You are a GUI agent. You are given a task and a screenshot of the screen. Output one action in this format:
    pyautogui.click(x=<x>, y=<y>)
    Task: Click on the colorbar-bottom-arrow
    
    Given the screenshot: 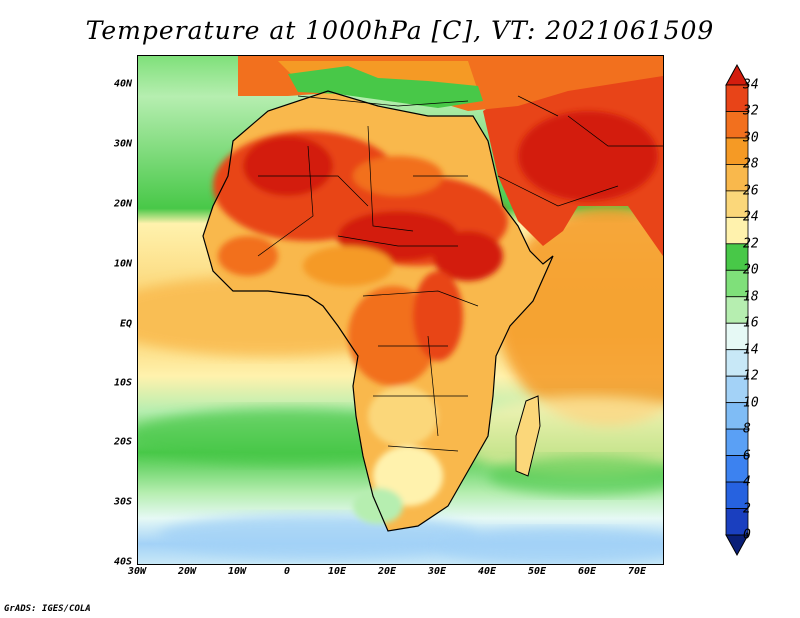 What is the action you would take?
    pyautogui.click(x=737, y=545)
    